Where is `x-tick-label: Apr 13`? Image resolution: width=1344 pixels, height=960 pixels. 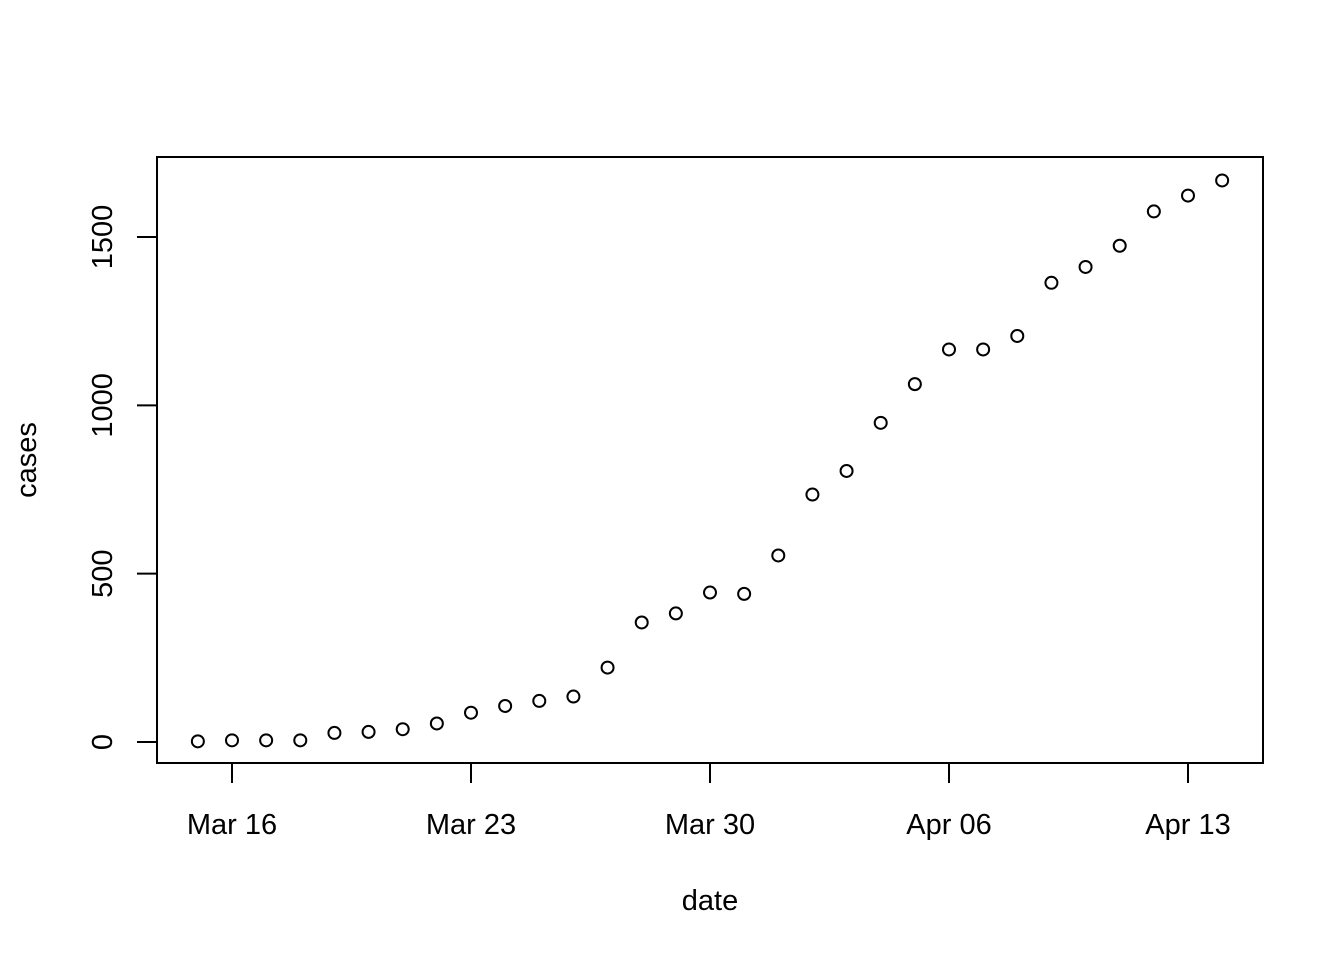 x-tick-label: Apr 13 is located at coordinates (1187, 825).